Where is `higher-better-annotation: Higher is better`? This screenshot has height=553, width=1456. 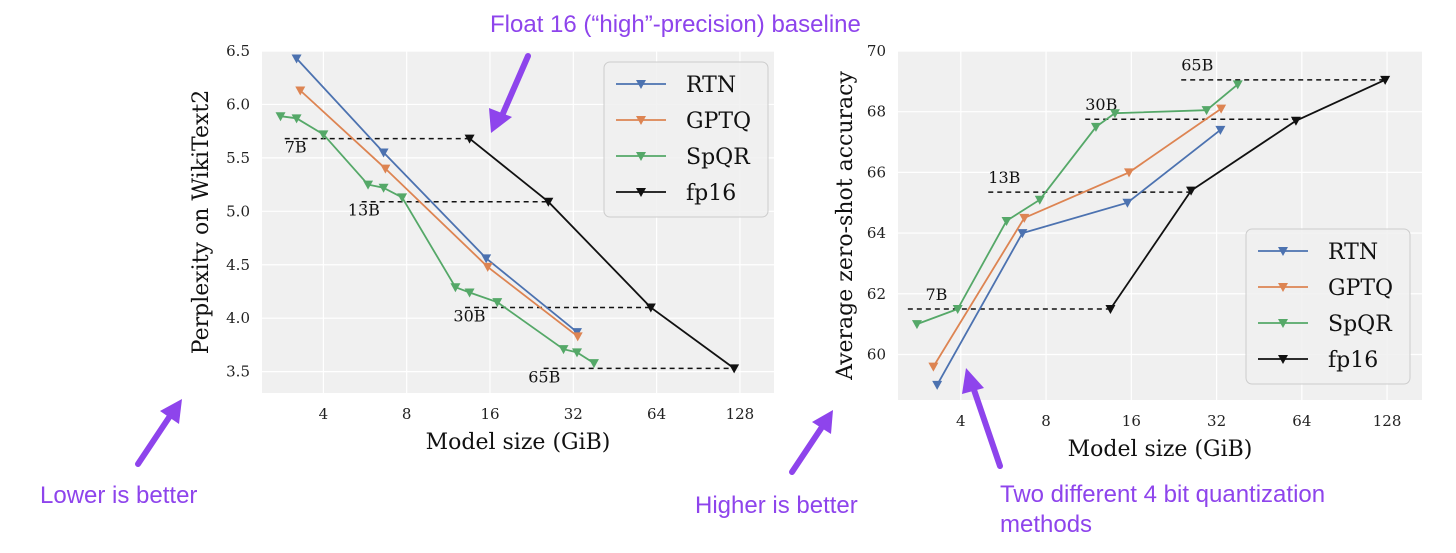
higher-better-annotation: Higher is better is located at coordinates (776, 505).